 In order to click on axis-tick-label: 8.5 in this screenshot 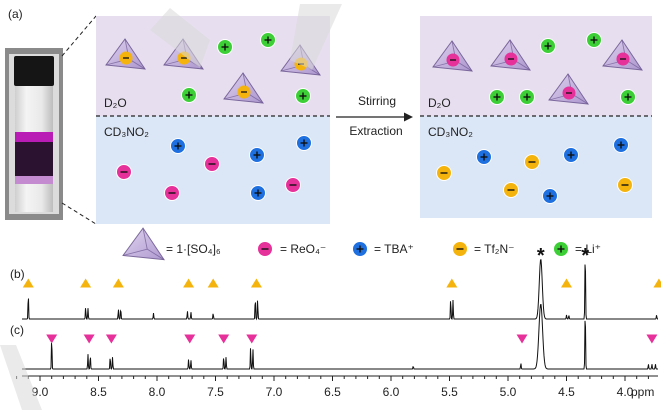, I will do `click(98, 392)`.